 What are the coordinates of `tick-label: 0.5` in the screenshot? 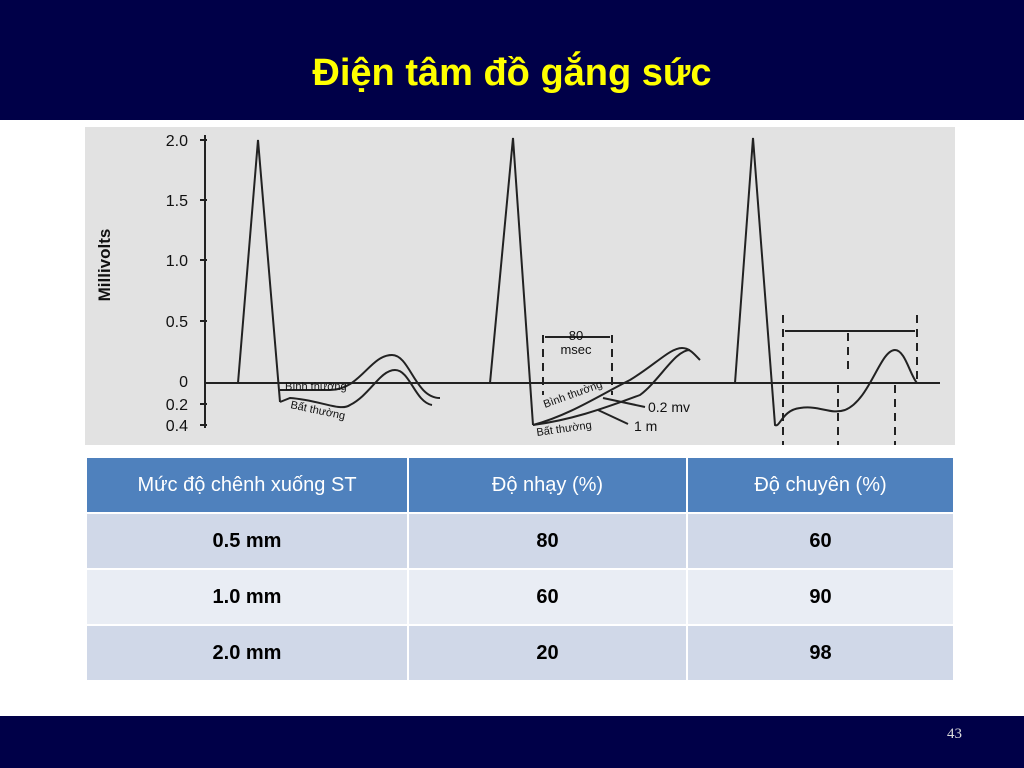 It's located at (177, 322).